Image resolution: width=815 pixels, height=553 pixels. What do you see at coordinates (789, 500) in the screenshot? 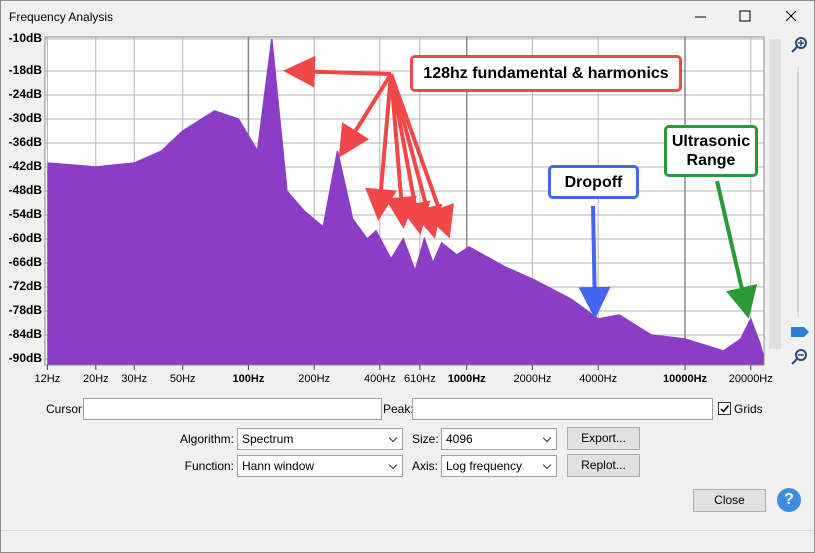
I see `help-button: ?` at bounding box center [789, 500].